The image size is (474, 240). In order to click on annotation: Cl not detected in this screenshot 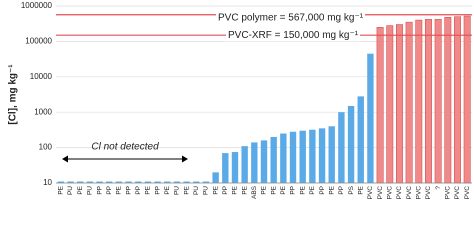, I will do `click(125, 147)`.